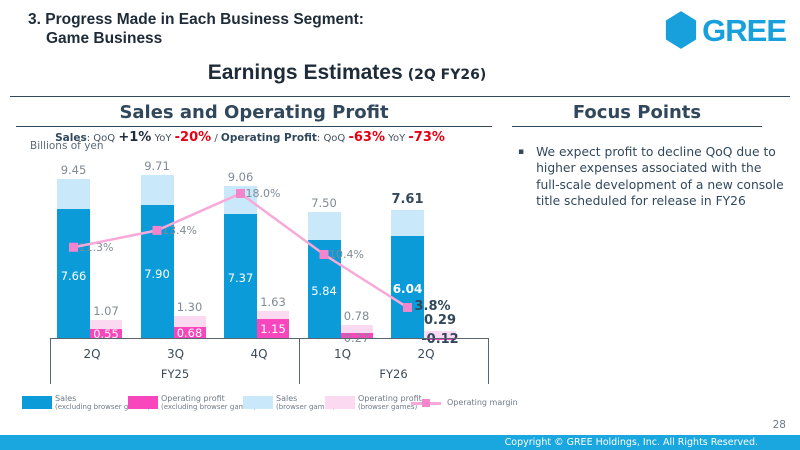 This screenshot has width=800, height=450. I want to click on op-total-label: 0.78, so click(356, 315).